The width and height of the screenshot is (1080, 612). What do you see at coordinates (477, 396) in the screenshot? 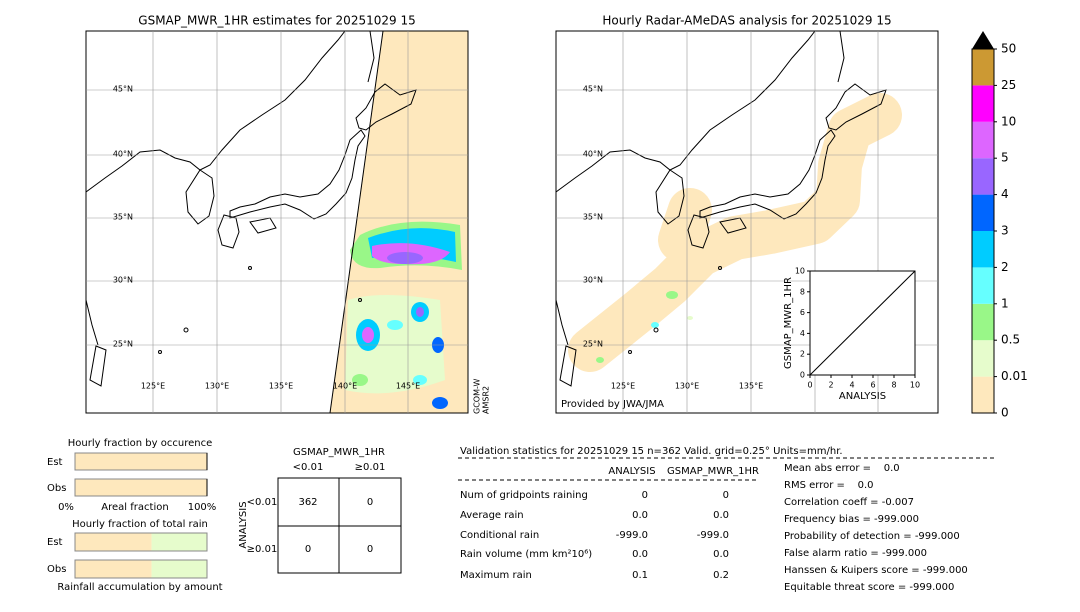
I see `satellite-name: GCOM-W` at bounding box center [477, 396].